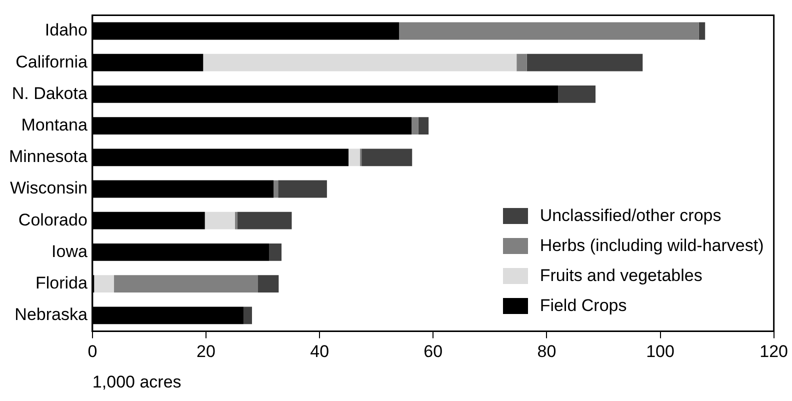 Image resolution: width=792 pixels, height=401 pixels. Describe the element at coordinates (137, 382) in the screenshot. I see `x-axis-title: 1,000 acres` at that location.